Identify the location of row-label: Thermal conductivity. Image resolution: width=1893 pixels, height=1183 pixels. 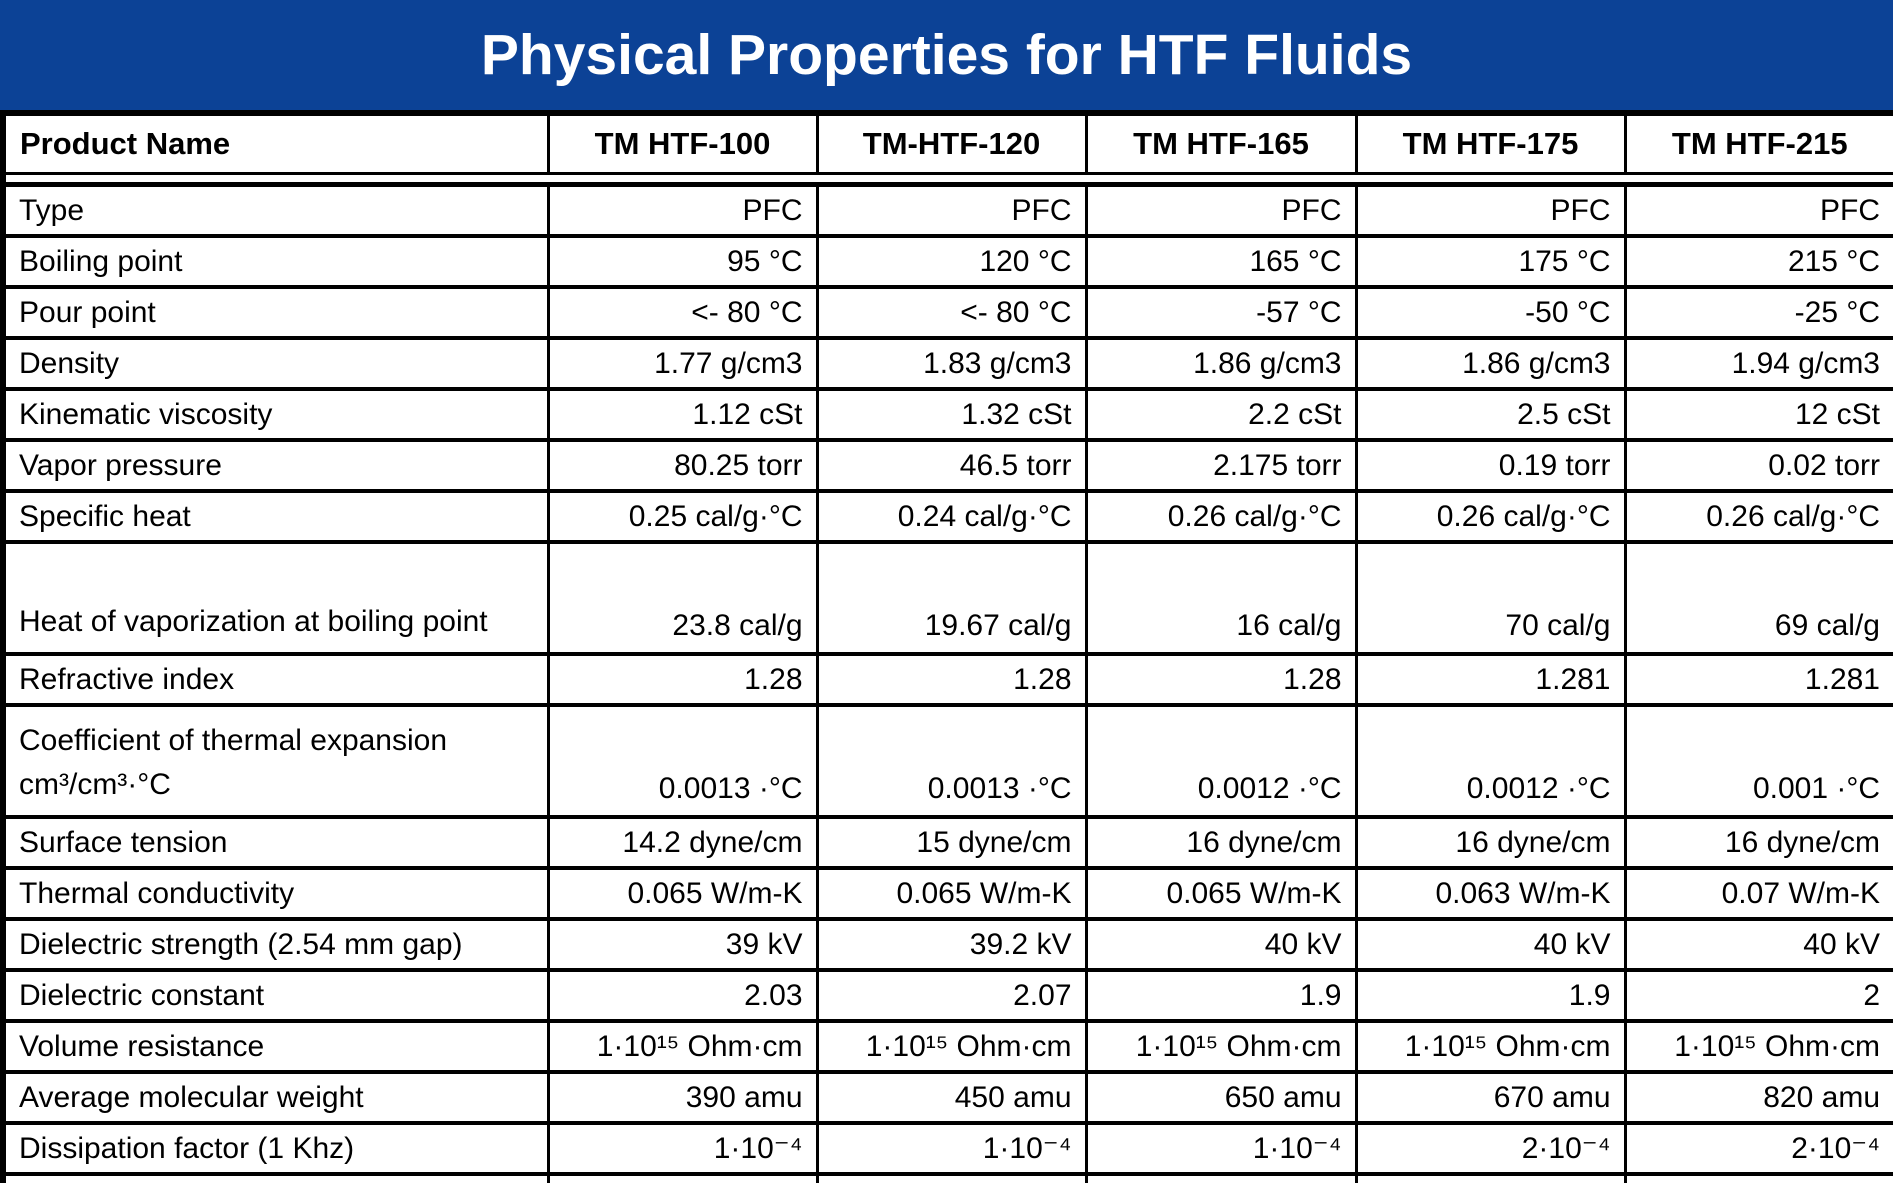
(275, 893).